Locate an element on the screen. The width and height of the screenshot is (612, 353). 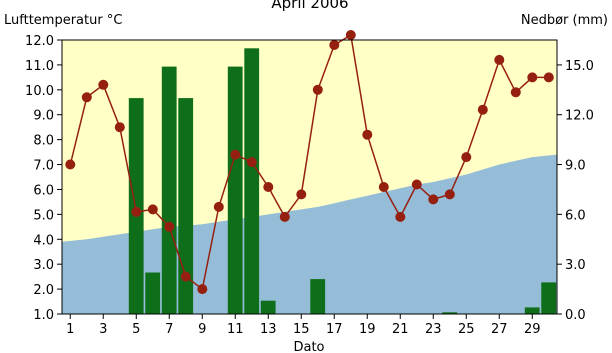
left-tick-label: 4.0 is located at coordinates (43, 240).